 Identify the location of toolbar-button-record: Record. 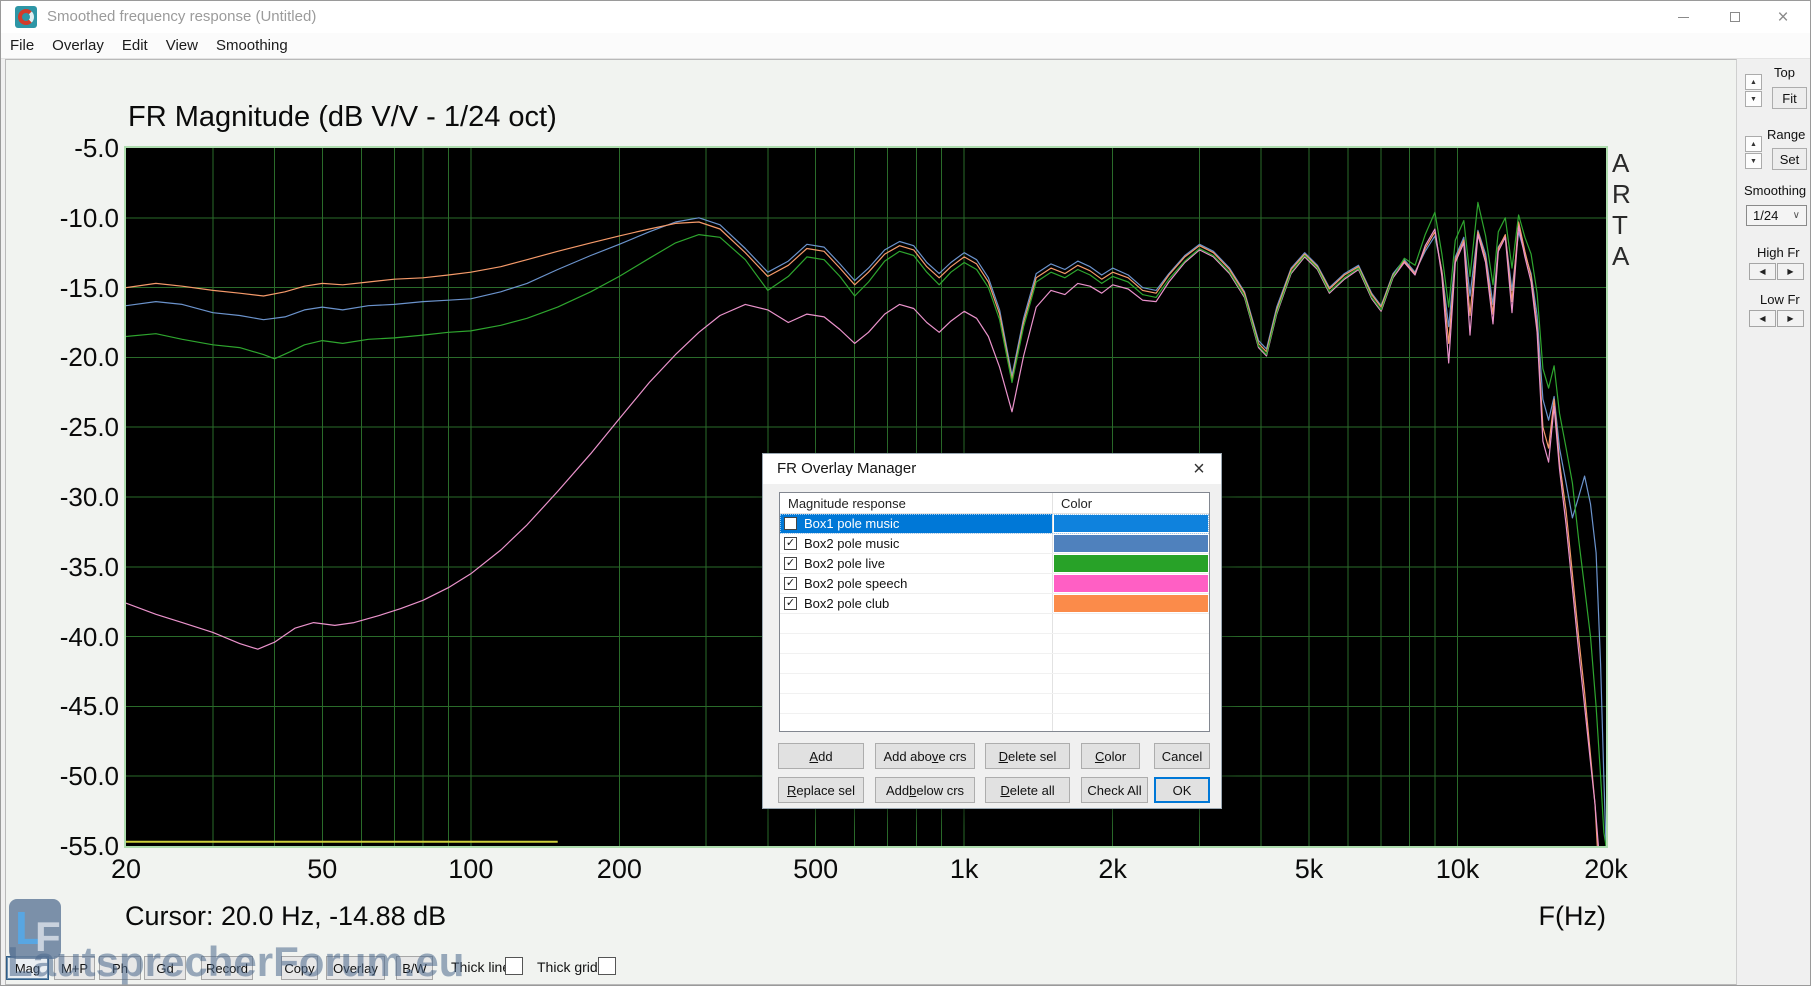
(227, 968).